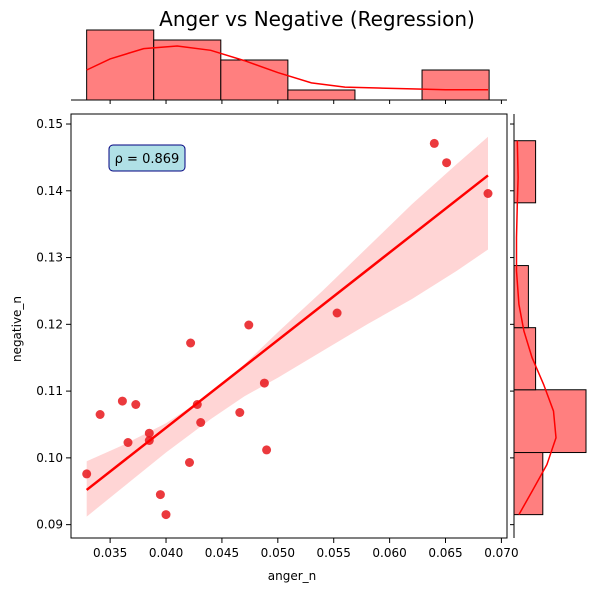  I want to click on y-tick-label: 0.09, so click(49, 525).